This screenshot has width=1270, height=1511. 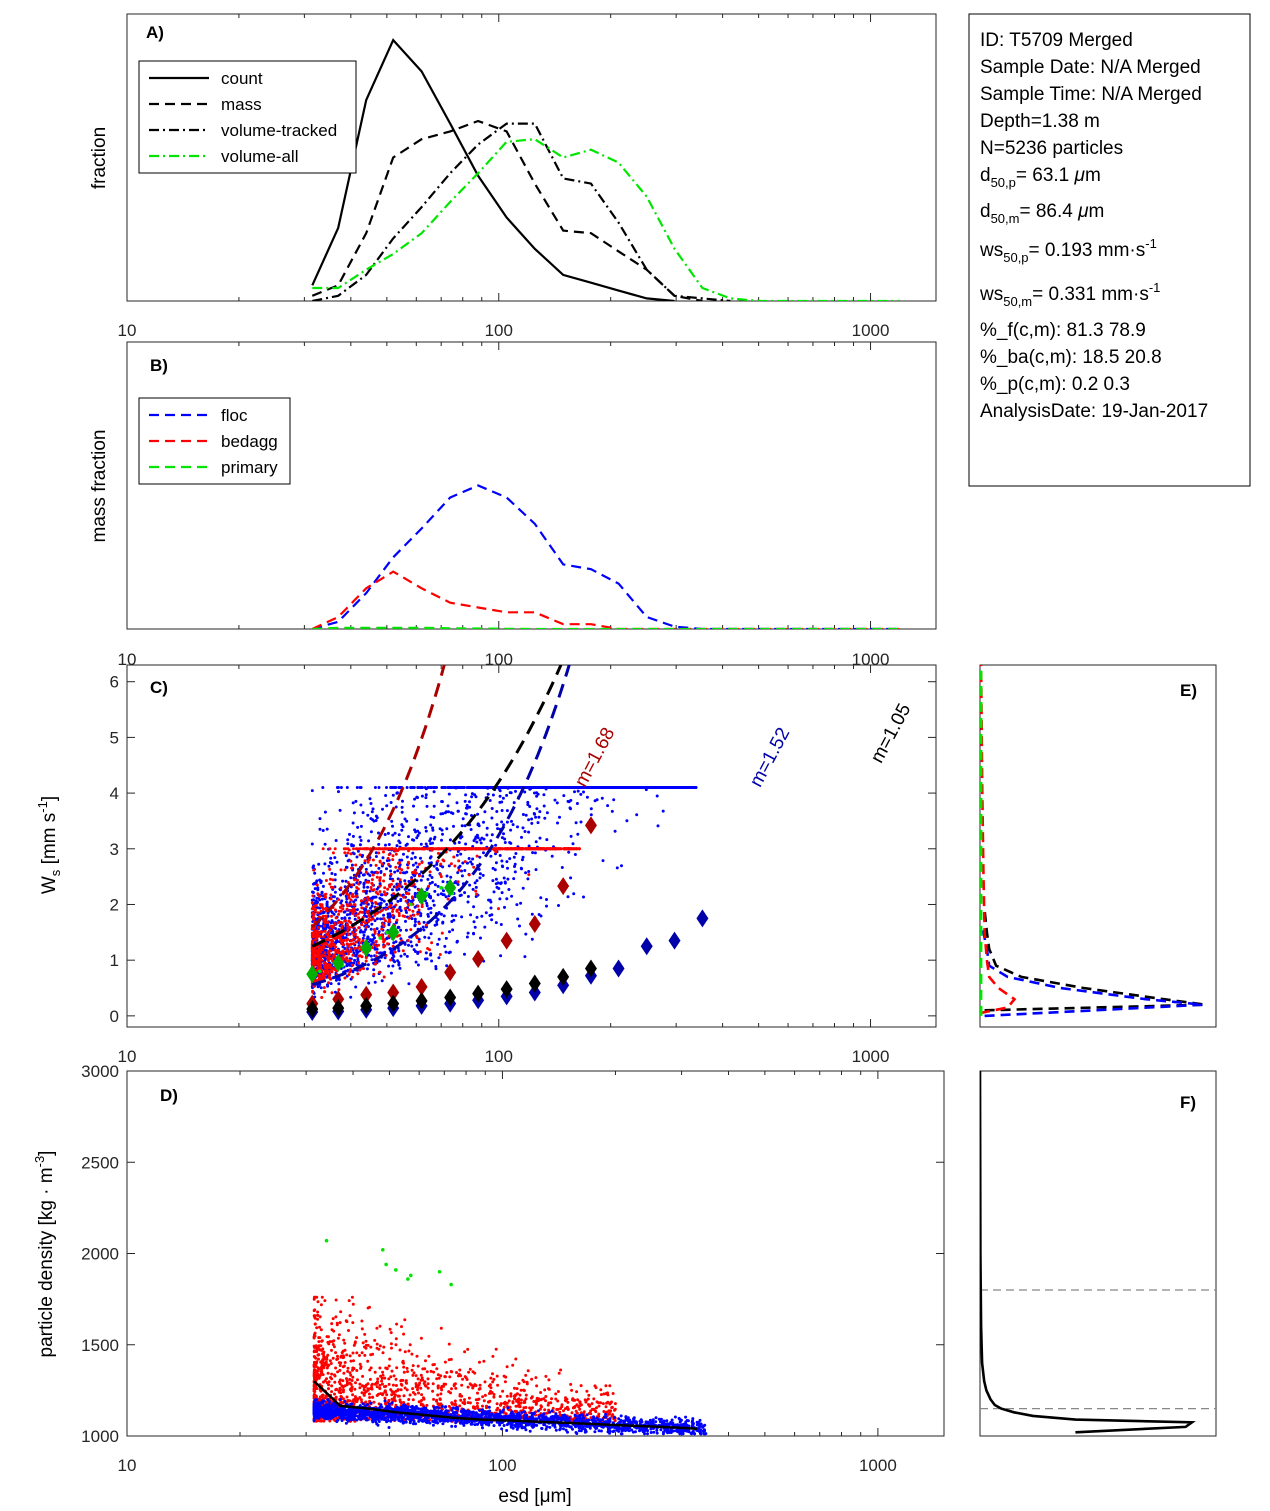 I want to click on panel-d-ylabel: particle density [kg · m-3], so click(x=44, y=1254).